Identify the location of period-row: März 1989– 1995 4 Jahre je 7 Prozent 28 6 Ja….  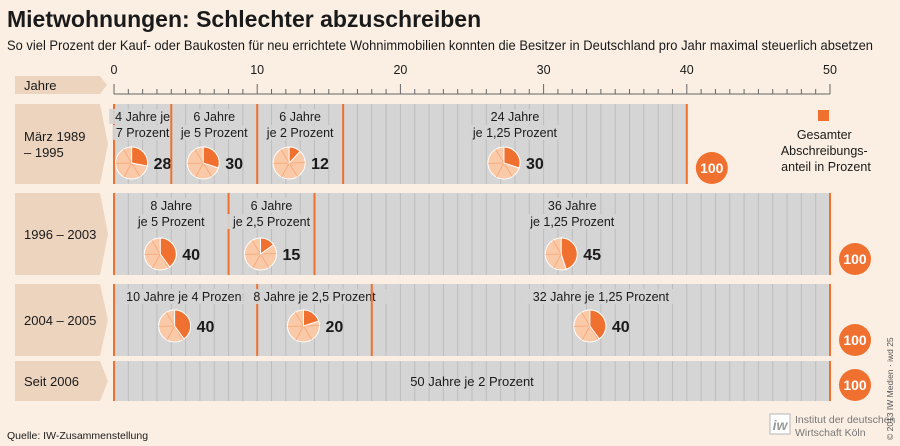
(371, 144).